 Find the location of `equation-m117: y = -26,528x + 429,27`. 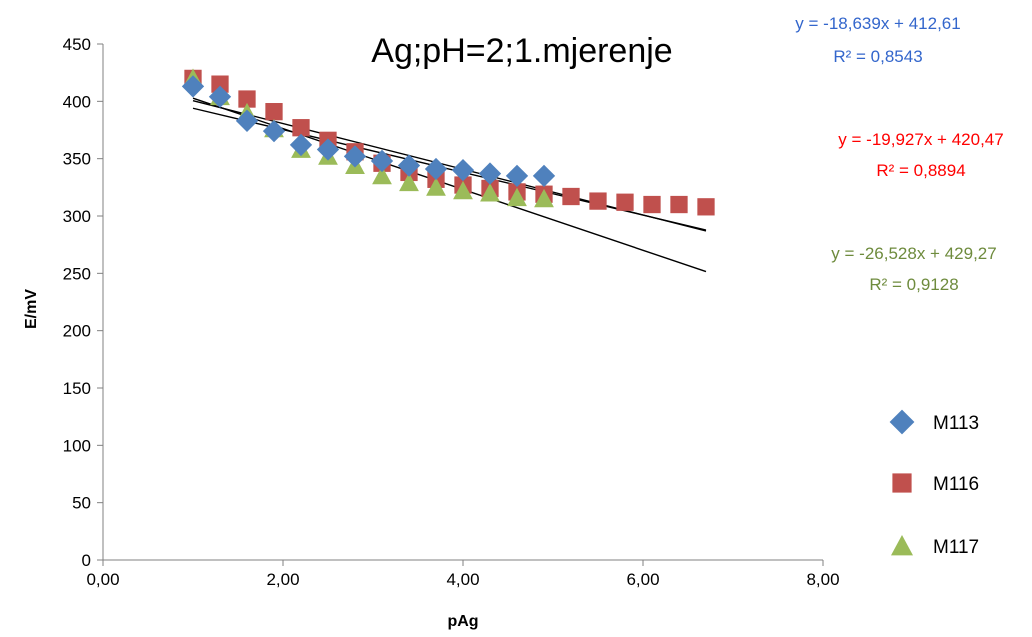

equation-m117: y = -26,528x + 429,27 is located at coordinates (913, 253).